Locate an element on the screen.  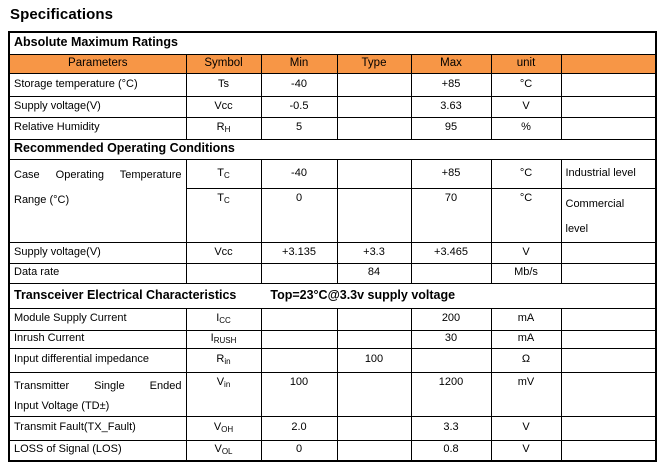
param-cell: Inrush Current is located at coordinates (97, 339).